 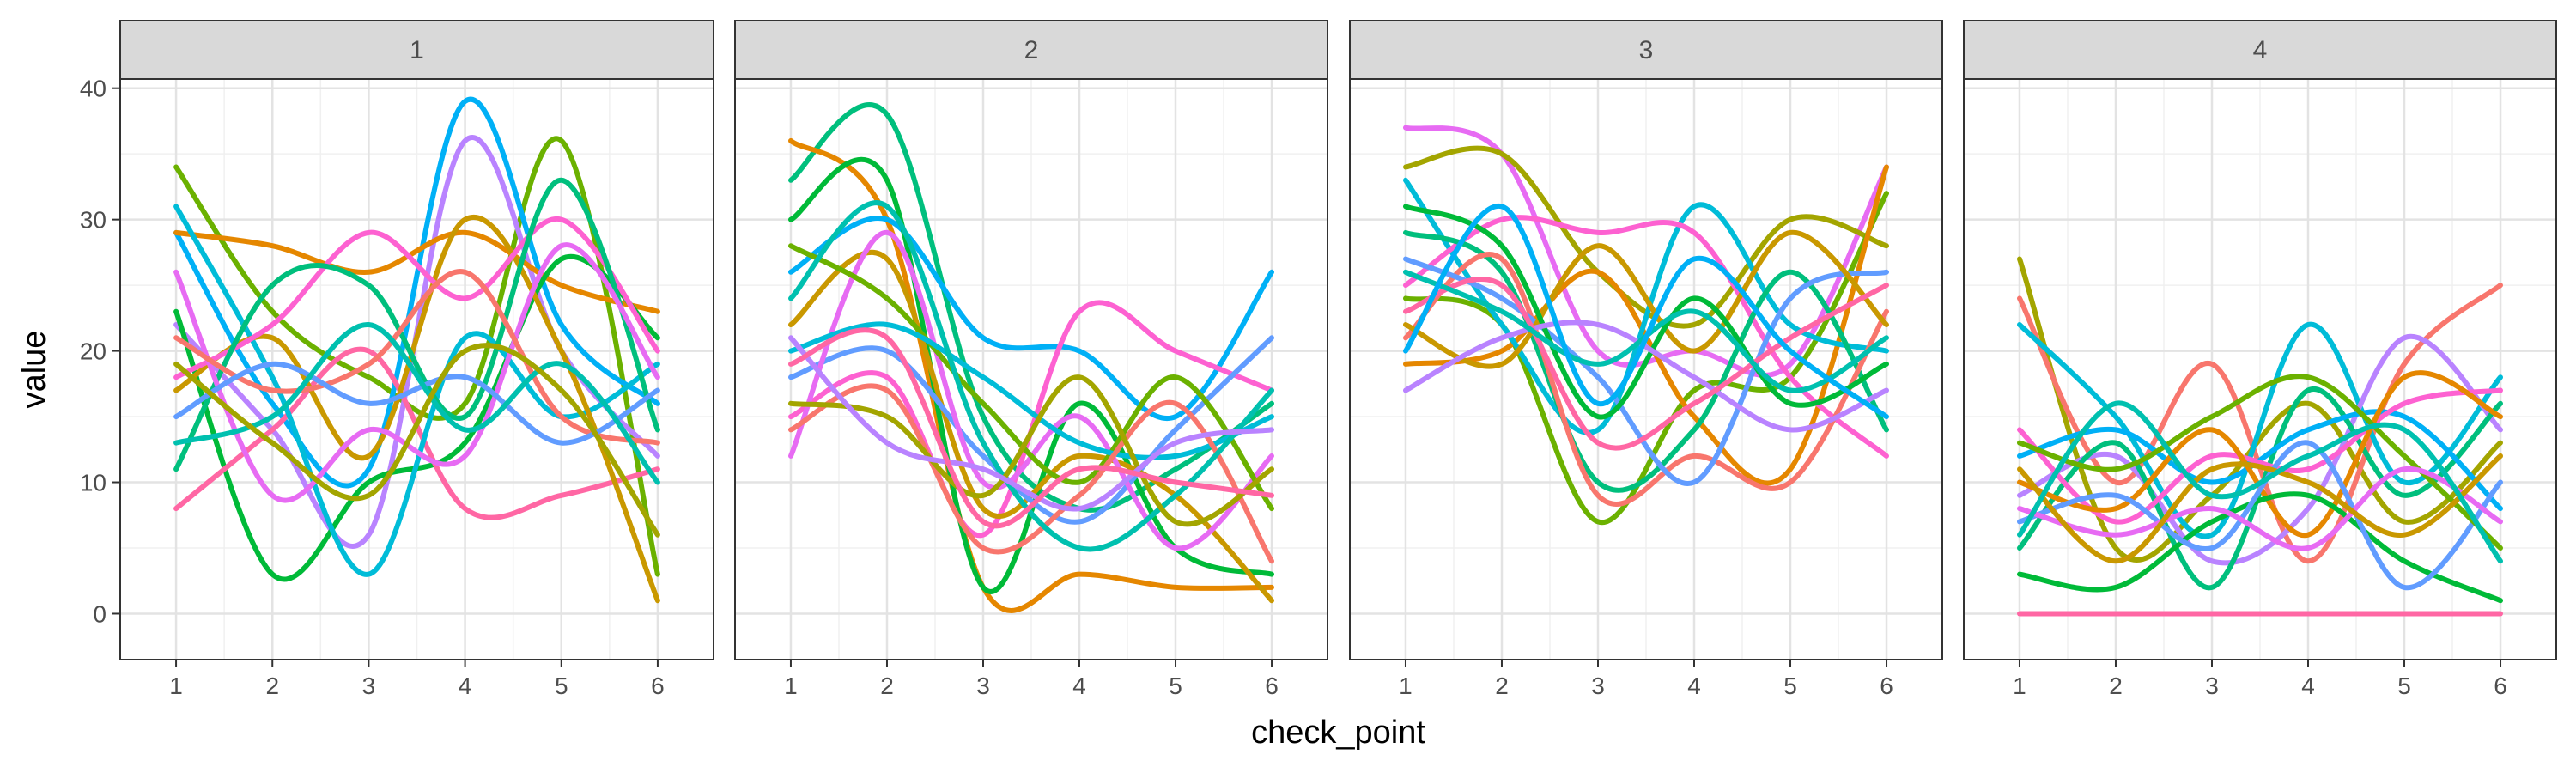 What do you see at coordinates (1338, 733) in the screenshot?
I see `x-axis-title: check_point` at bounding box center [1338, 733].